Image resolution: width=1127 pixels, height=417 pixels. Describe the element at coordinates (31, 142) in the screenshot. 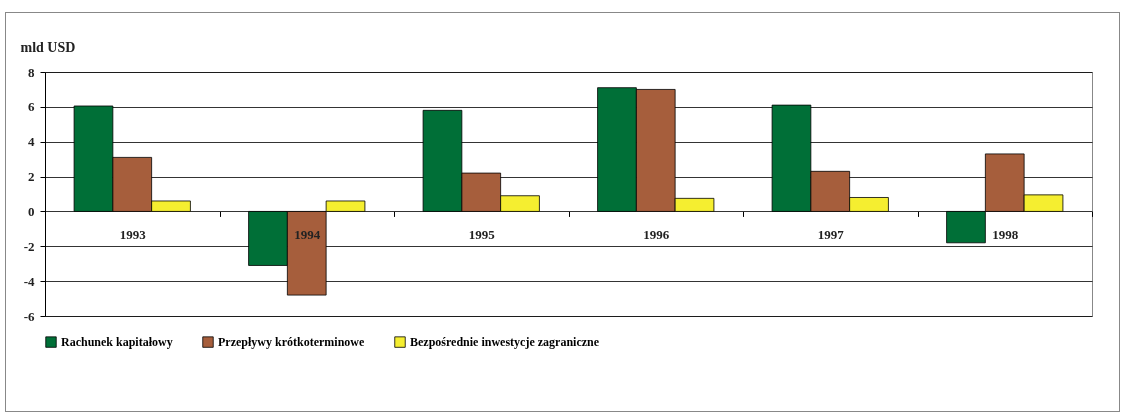

I see `y-tick-label: 4` at that location.